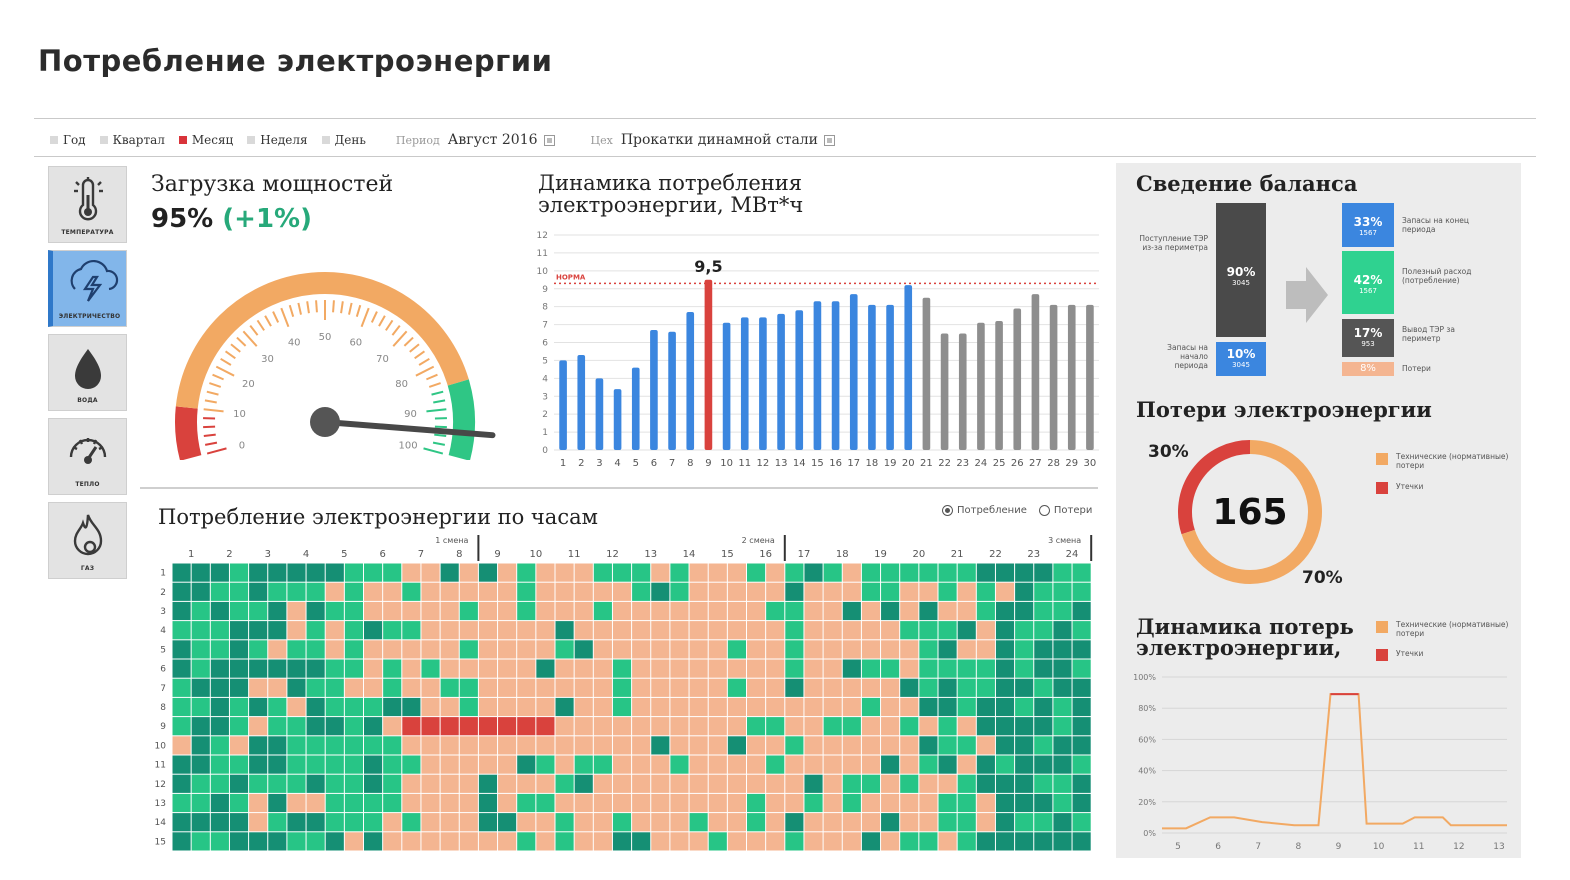  I want to click on period-quarter: Квартал, so click(132, 140).